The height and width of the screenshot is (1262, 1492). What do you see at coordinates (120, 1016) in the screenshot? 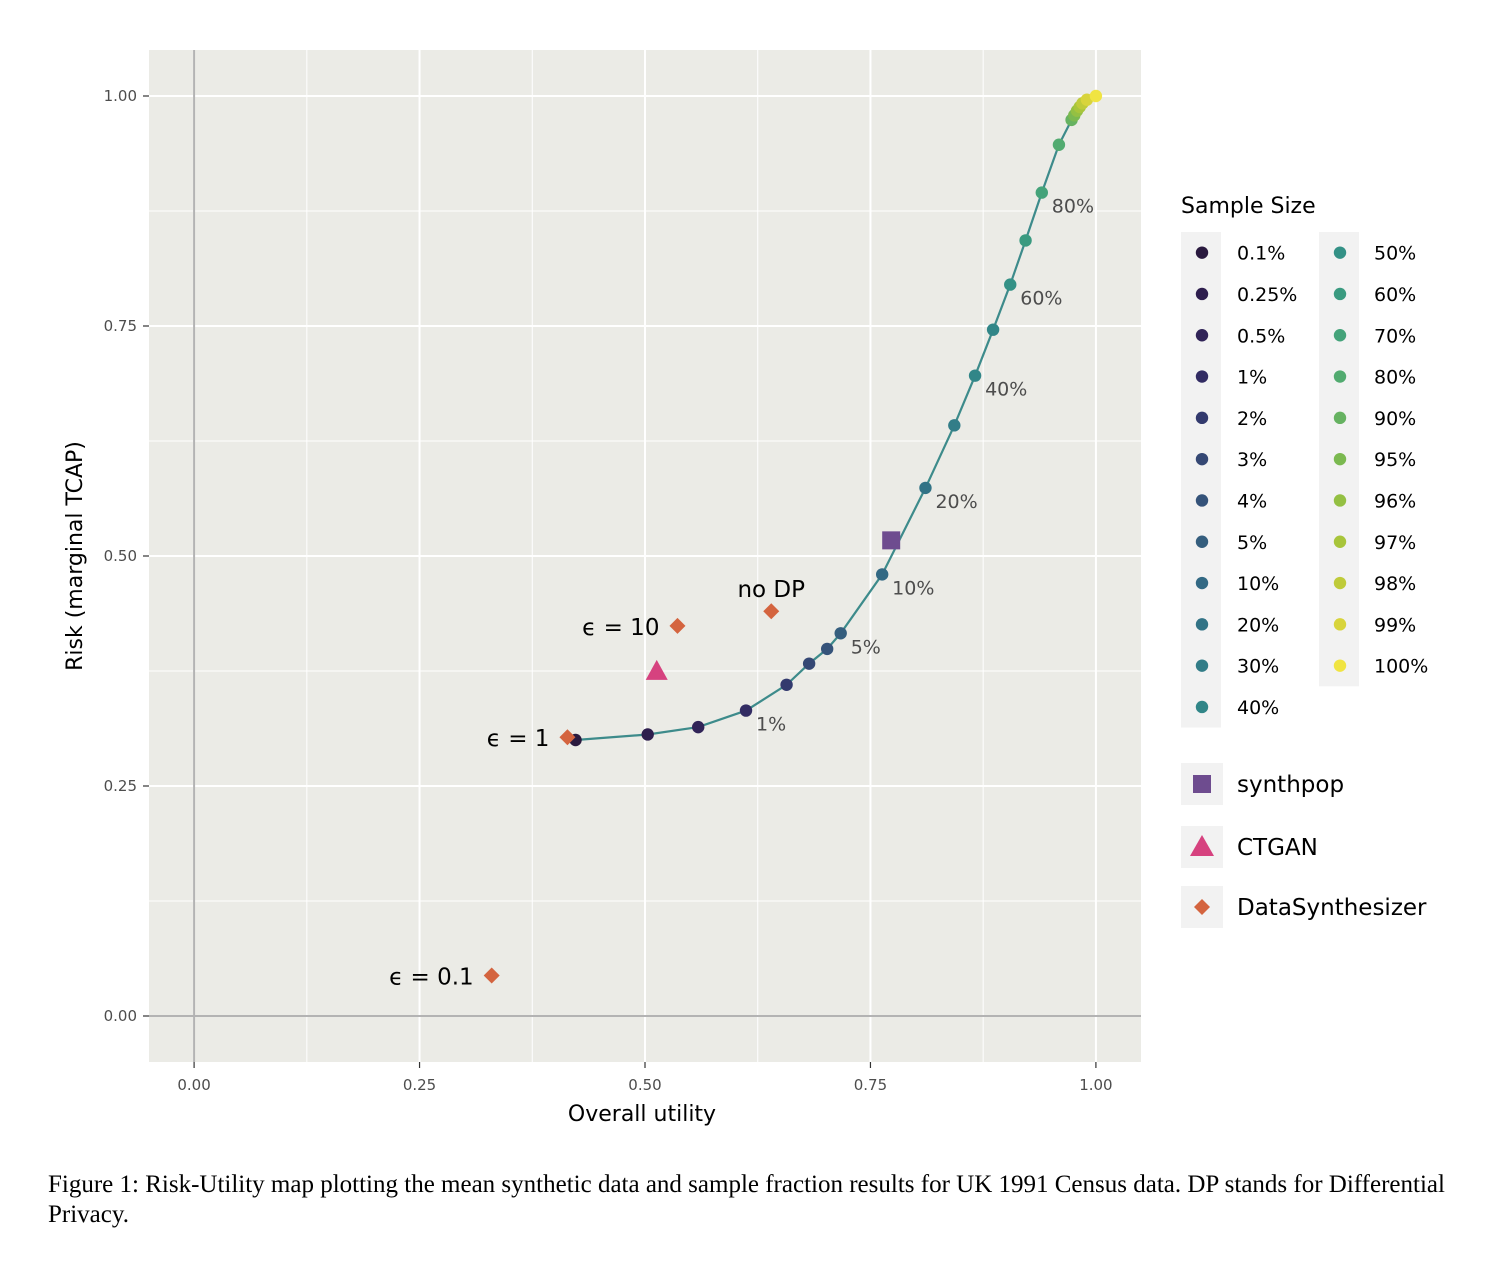
I see `y-tick-label: 0.00` at bounding box center [120, 1016].